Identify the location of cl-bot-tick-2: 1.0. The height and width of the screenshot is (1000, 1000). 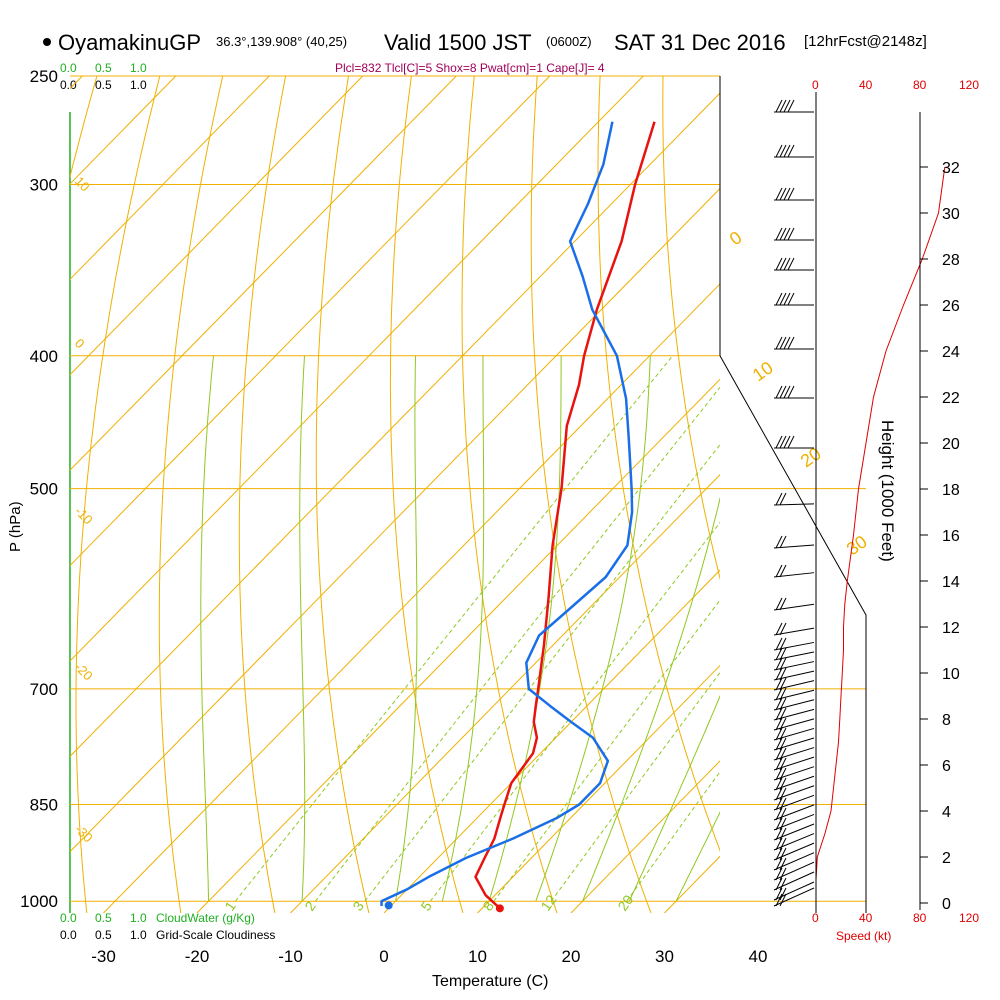
(138, 935).